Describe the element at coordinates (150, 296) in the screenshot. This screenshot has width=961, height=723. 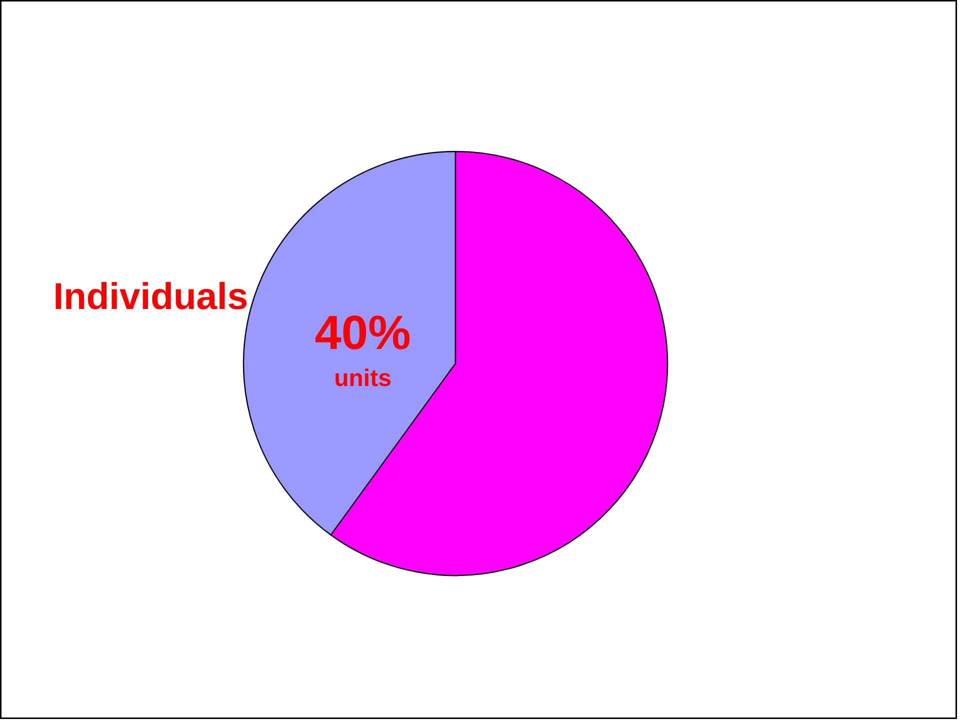
I see `slice-label: Individuals` at that location.